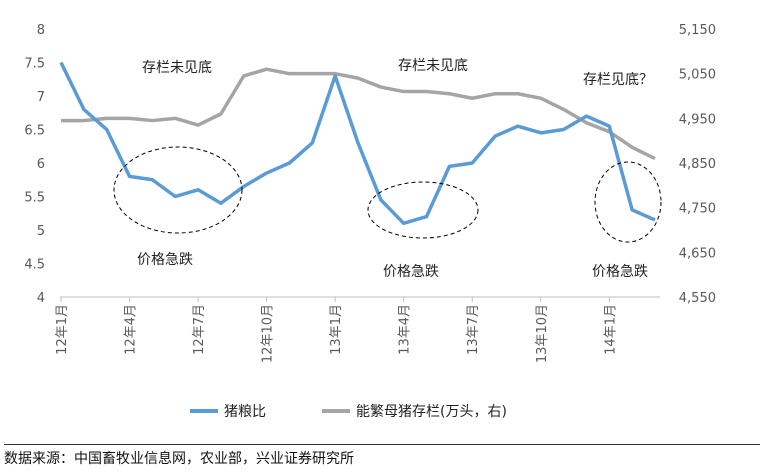  What do you see at coordinates (336, 329) in the screenshot?
I see `x-tick-label: 13年1月` at bounding box center [336, 329].